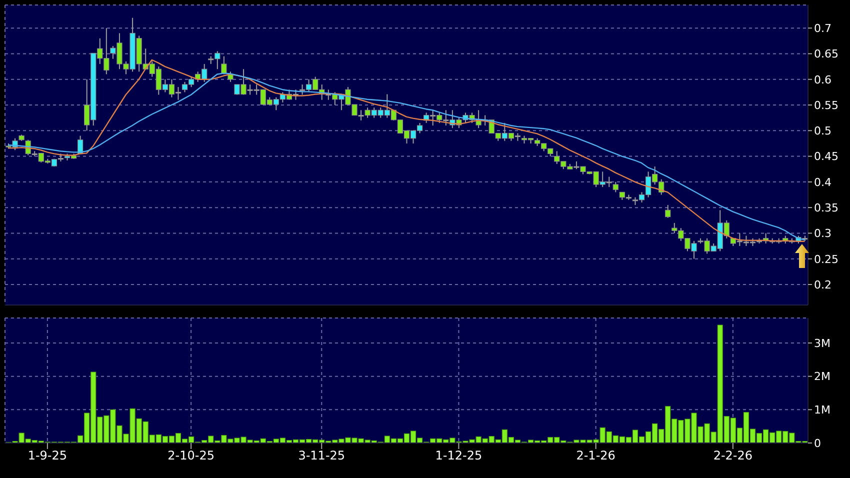 The width and height of the screenshot is (850, 478). I want to click on x-tick-label: 3-11-25, so click(322, 455).